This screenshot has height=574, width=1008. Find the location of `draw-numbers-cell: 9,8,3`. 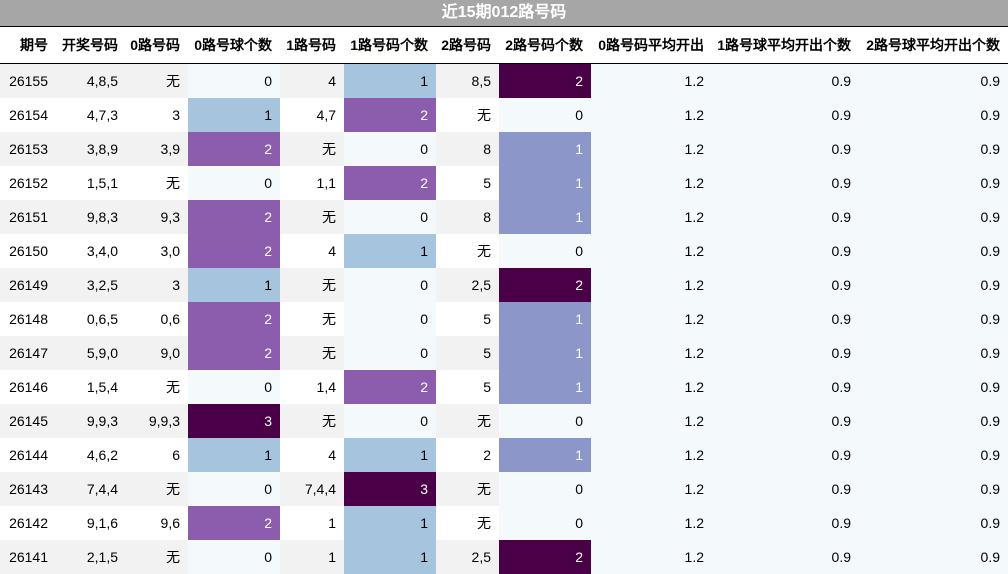

draw-numbers-cell: 9,8,3 is located at coordinates (91, 217).